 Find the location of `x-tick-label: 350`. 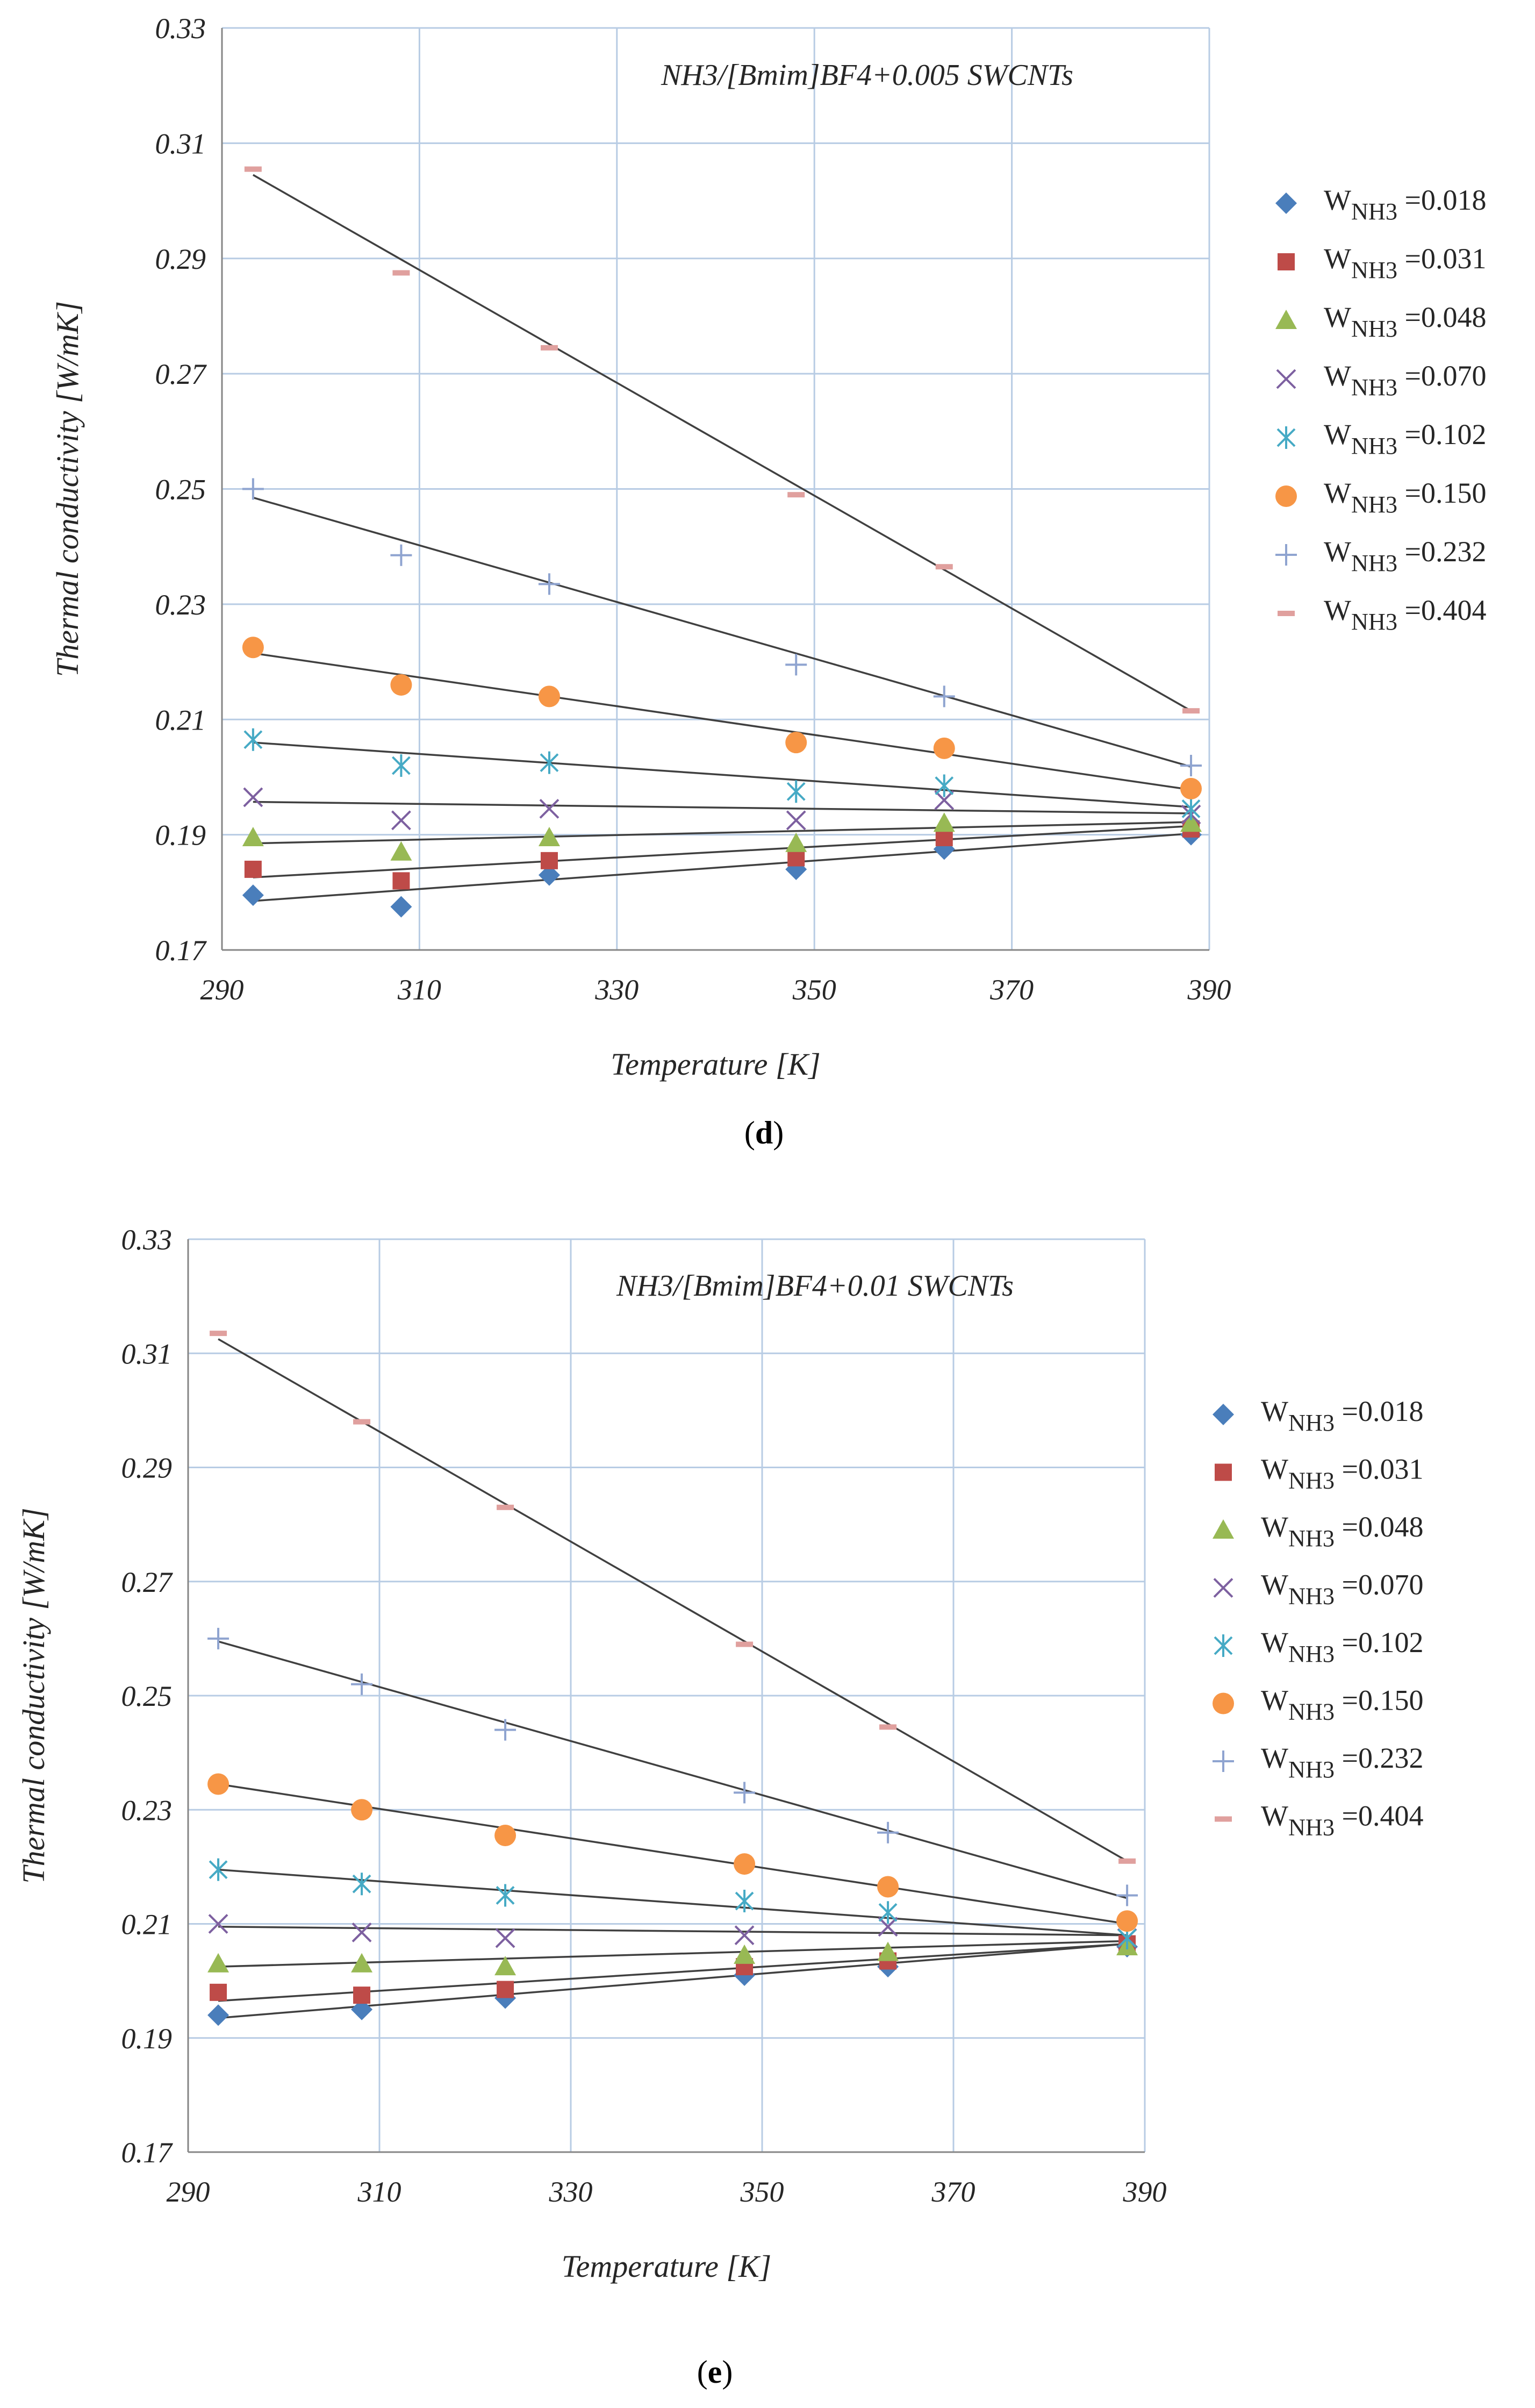

x-tick-label: 350 is located at coordinates (814, 990).